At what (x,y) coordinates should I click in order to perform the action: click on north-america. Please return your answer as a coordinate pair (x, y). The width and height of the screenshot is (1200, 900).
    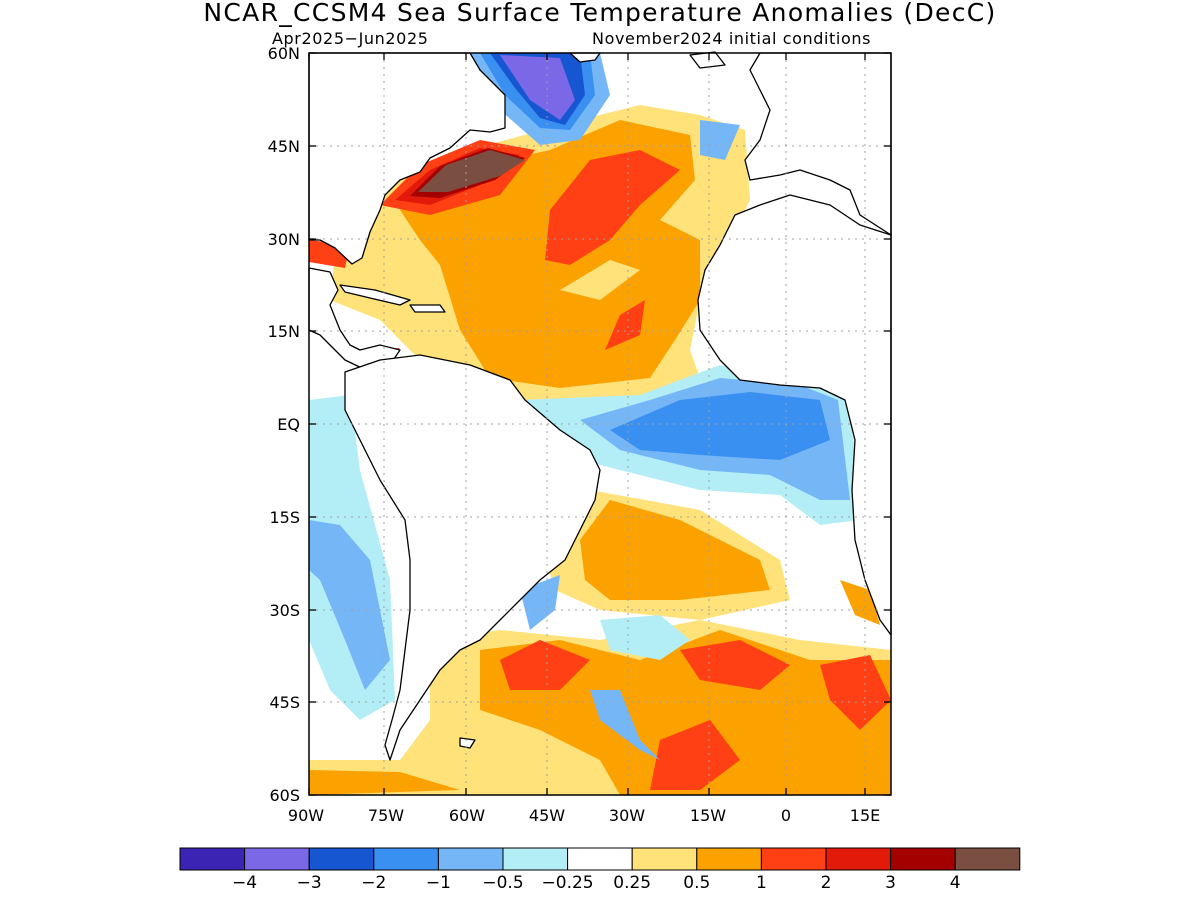
    Looking at the image, I should click on (407, 158).